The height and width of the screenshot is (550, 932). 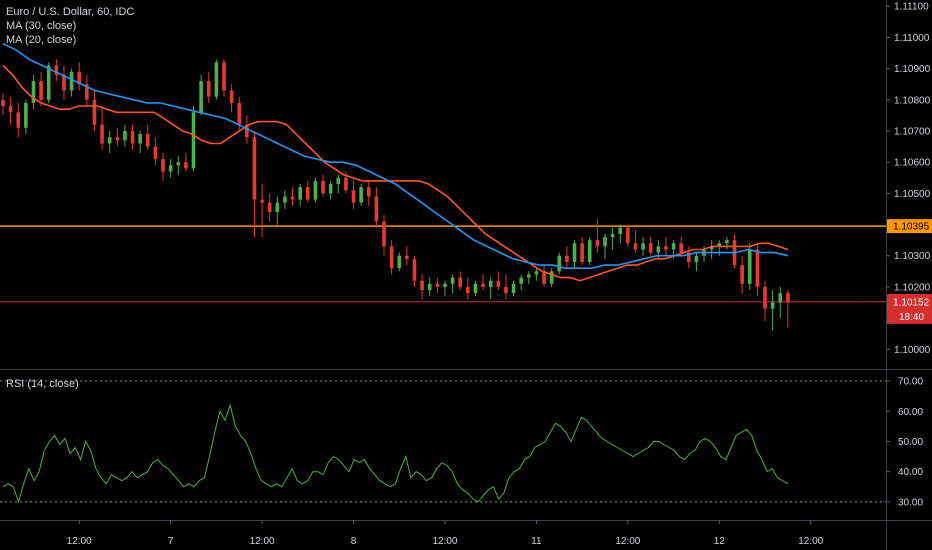 I want to click on ma20-legend: MA (20, close), so click(x=41, y=40).